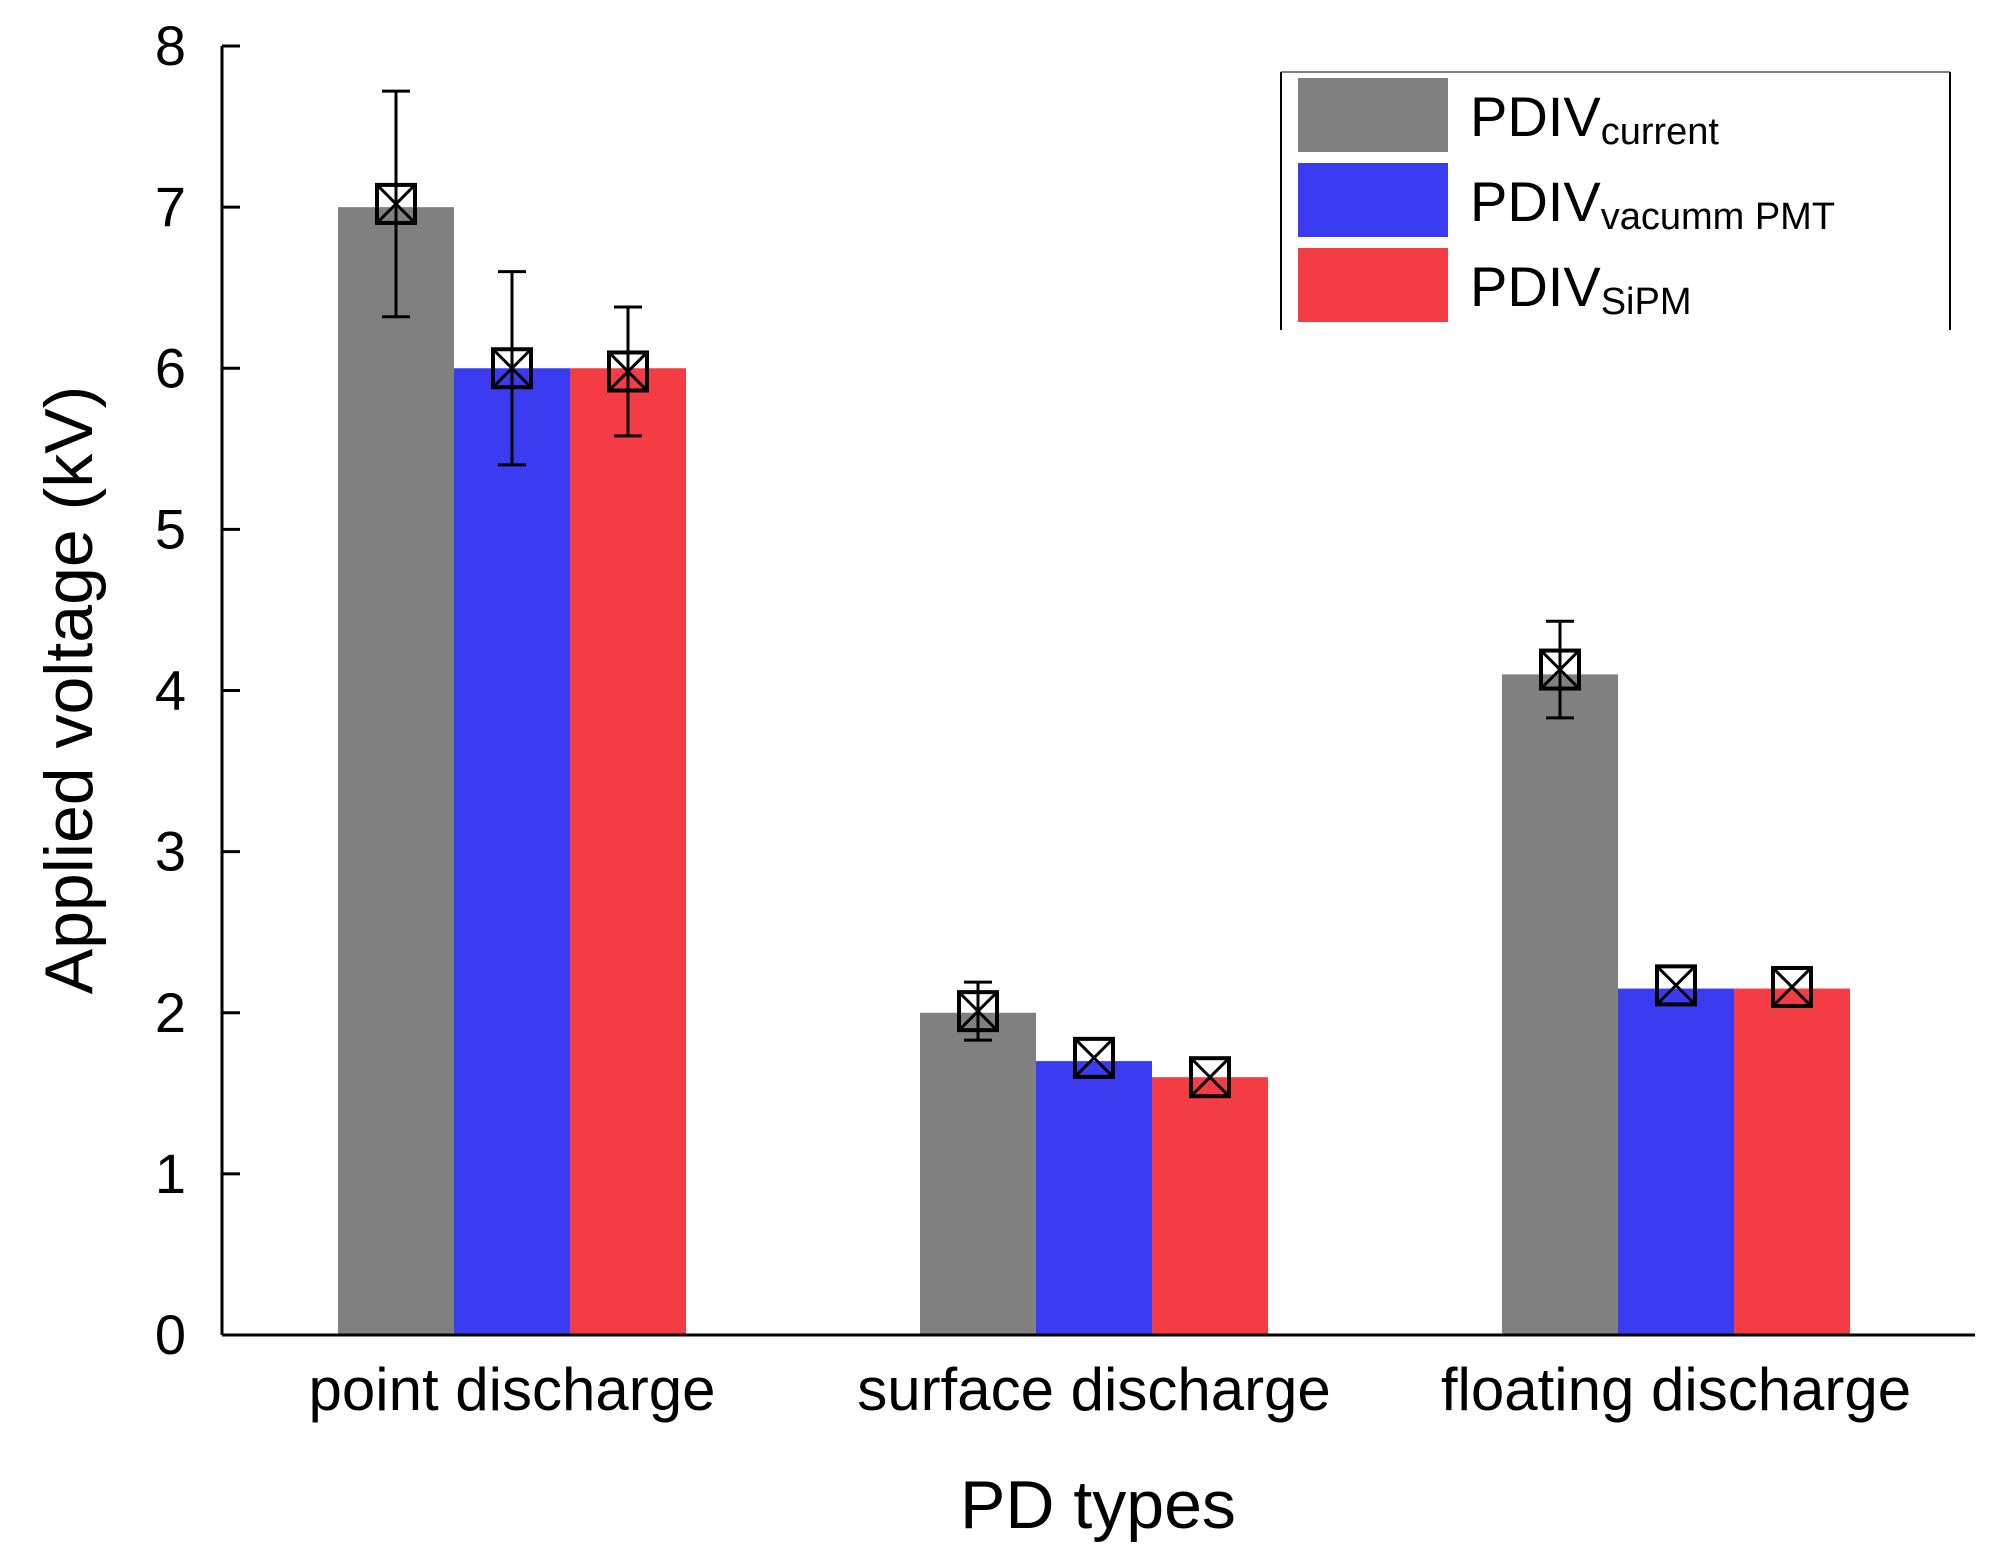  I want to click on y-tick-label: 1, so click(170, 1173).